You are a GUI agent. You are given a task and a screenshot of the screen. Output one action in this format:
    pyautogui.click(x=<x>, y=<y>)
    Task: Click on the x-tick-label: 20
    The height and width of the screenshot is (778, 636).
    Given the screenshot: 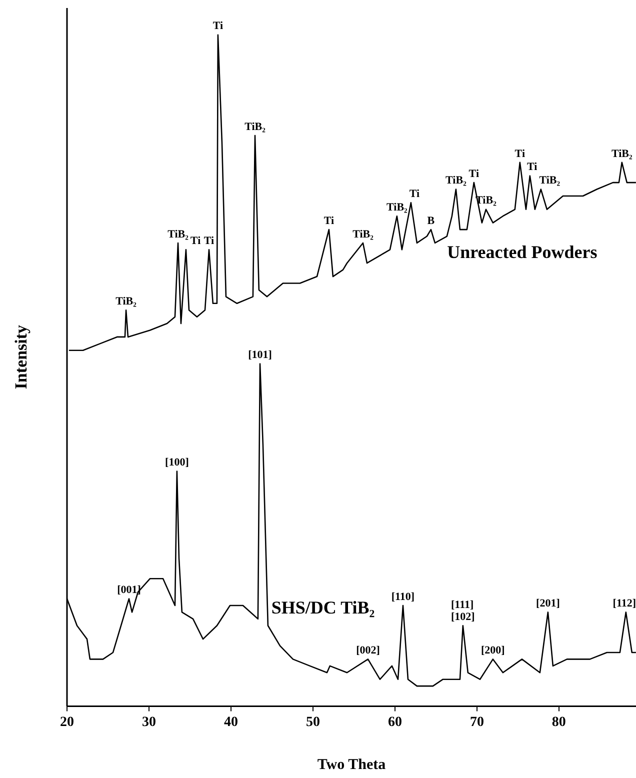 What is the action you would take?
    pyautogui.click(x=67, y=722)
    